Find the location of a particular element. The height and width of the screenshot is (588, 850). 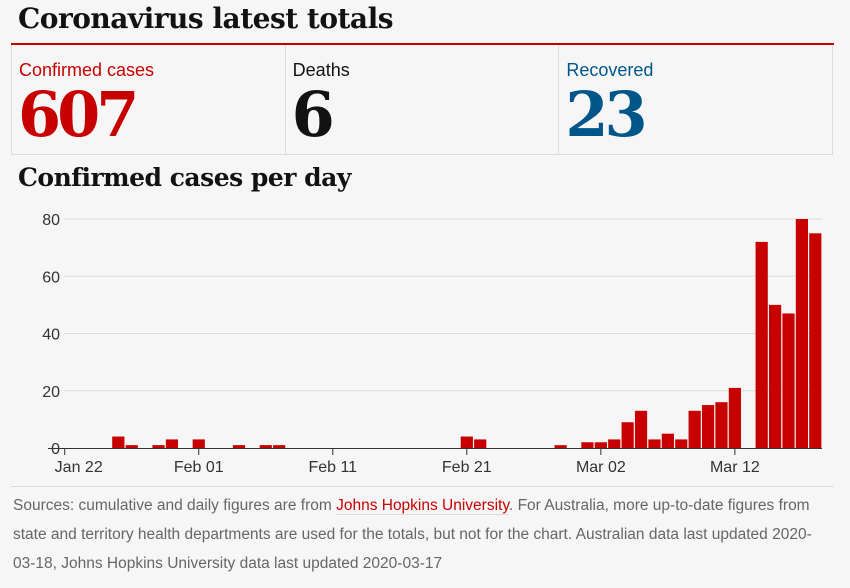

johns-hopkins-link: Johns Hopkins University is located at coordinates (422, 506).